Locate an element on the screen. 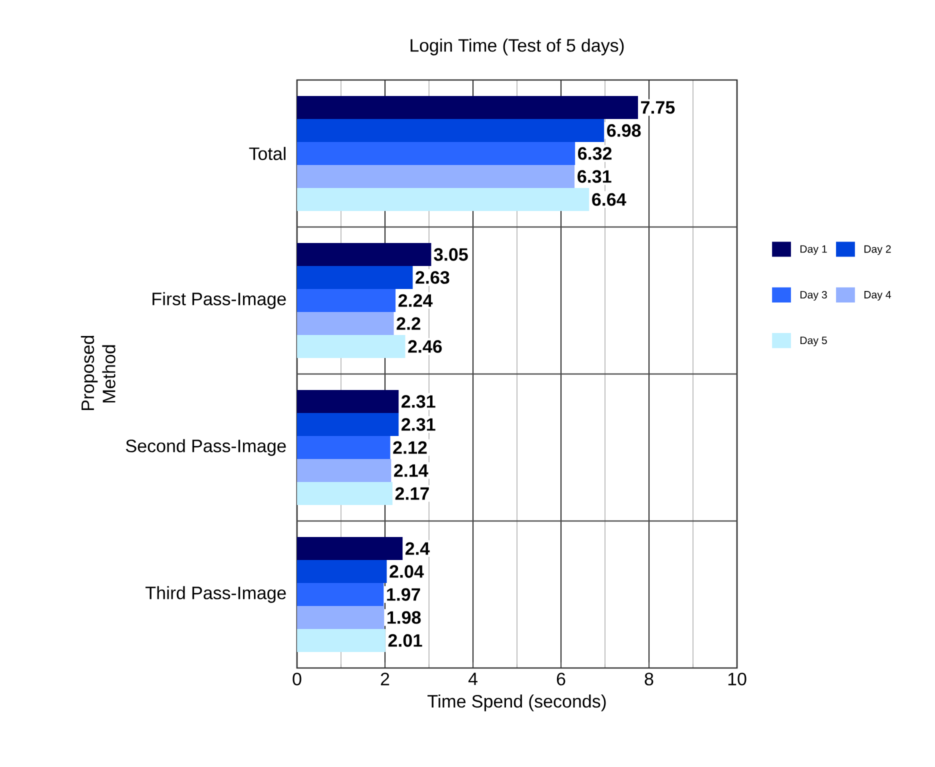 The width and height of the screenshot is (935, 767). x-tick-label: 4 is located at coordinates (473, 679).